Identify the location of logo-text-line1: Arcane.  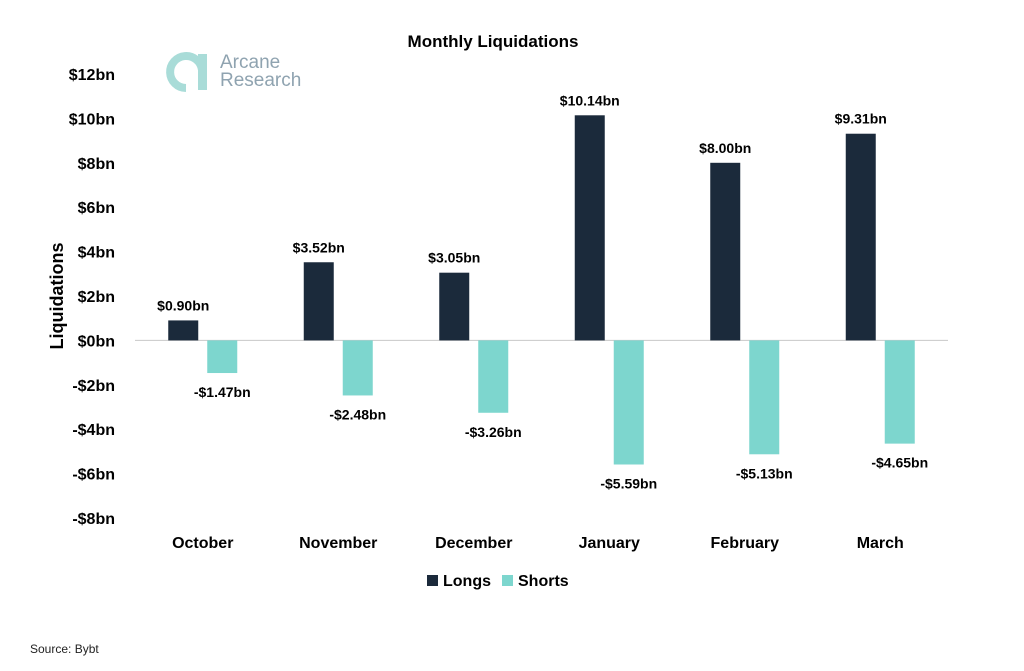
(250, 62).